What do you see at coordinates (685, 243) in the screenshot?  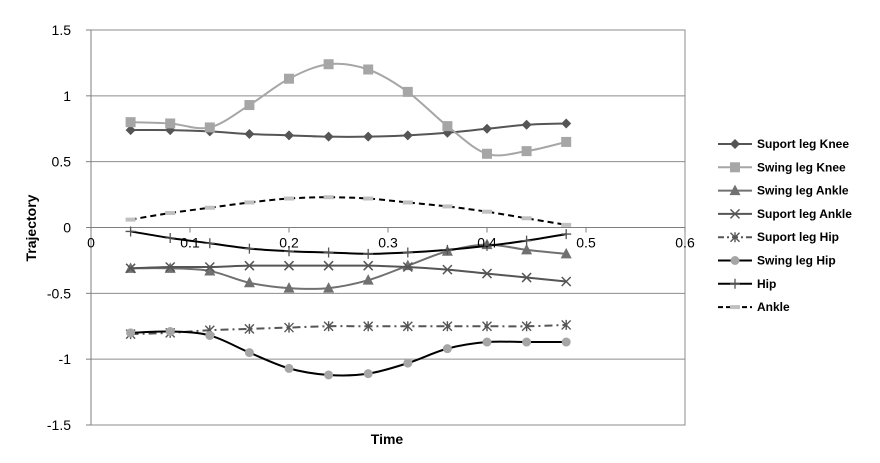 I see `x-tick-label: 0.6` at bounding box center [685, 243].